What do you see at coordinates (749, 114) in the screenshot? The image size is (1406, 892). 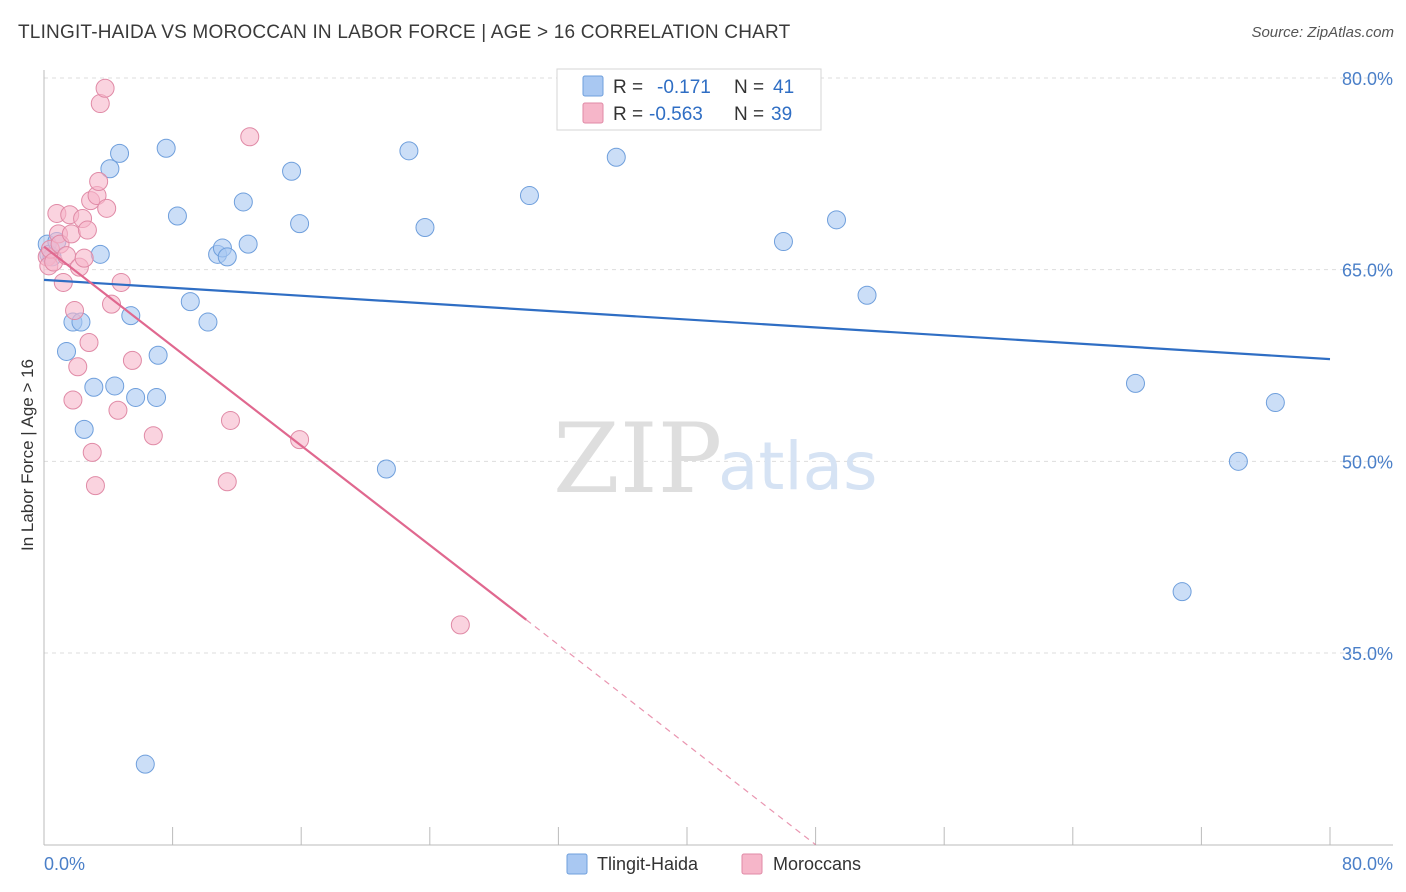 I see `stats-n-label-pink: N =` at bounding box center [749, 114].